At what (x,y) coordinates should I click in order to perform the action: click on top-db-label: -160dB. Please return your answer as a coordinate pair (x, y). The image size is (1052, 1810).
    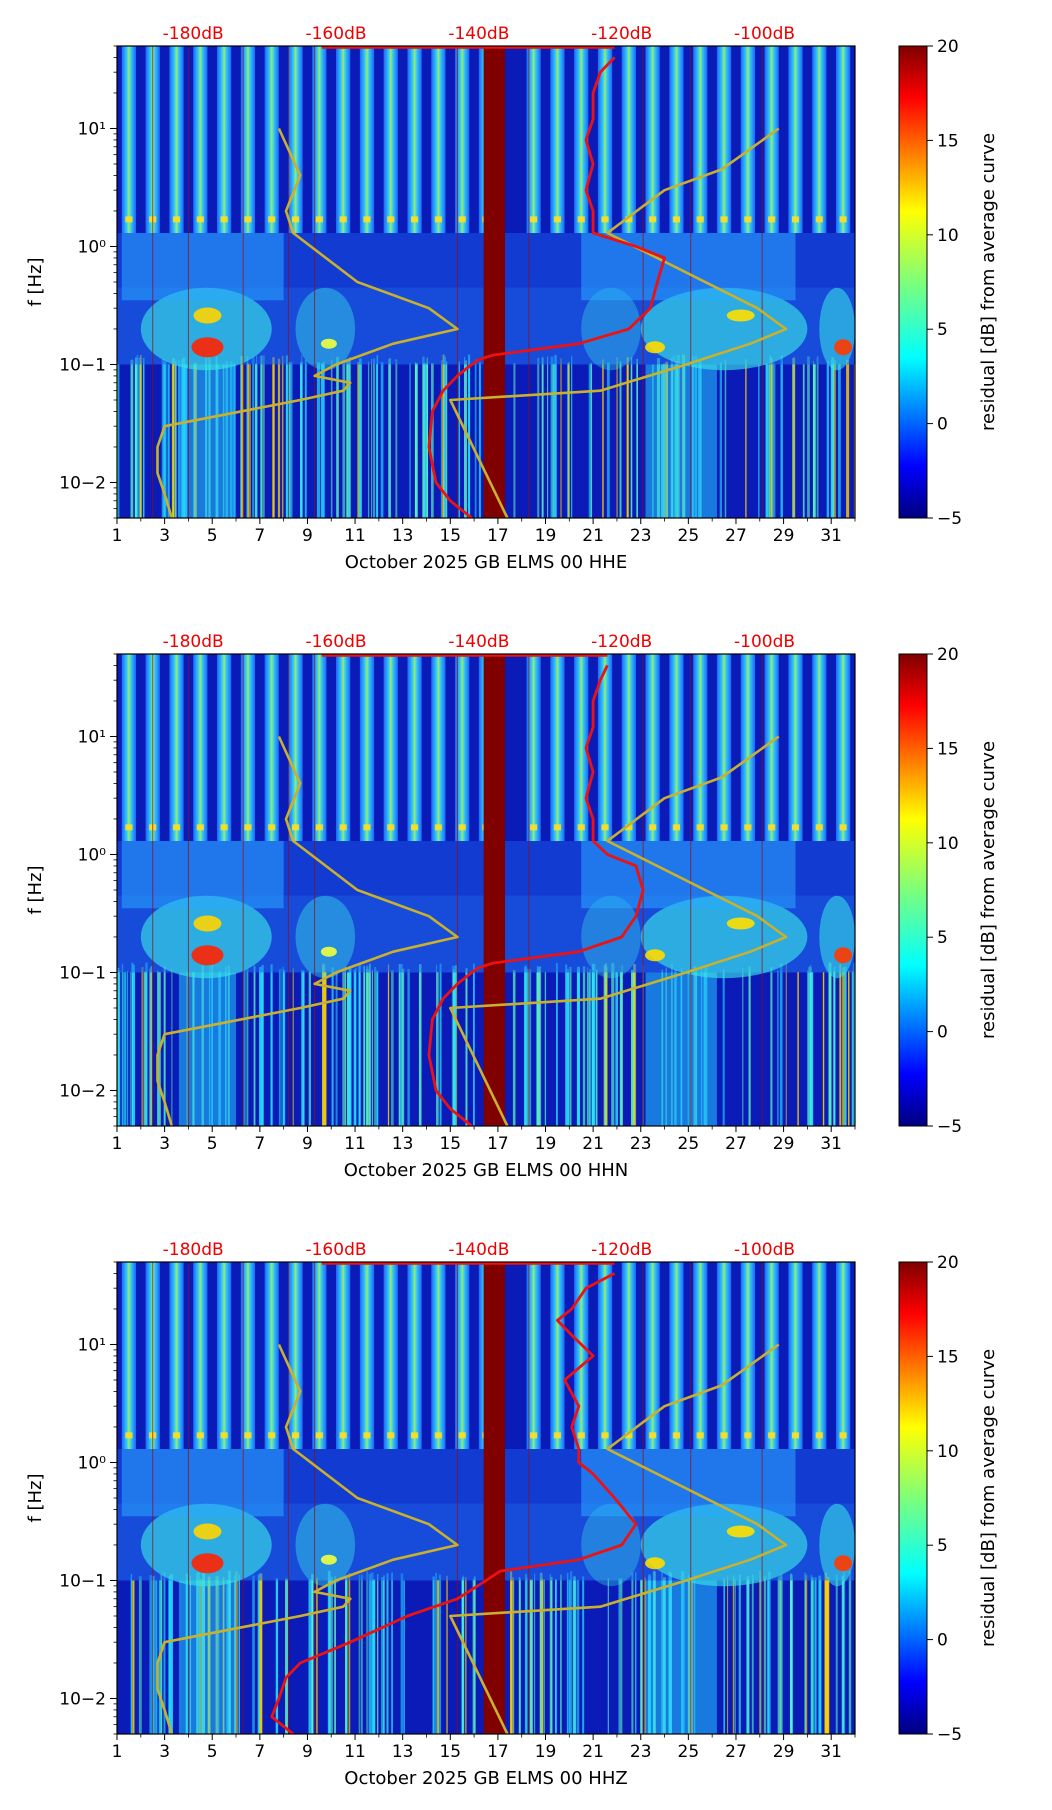
    Looking at the image, I should click on (335, 642).